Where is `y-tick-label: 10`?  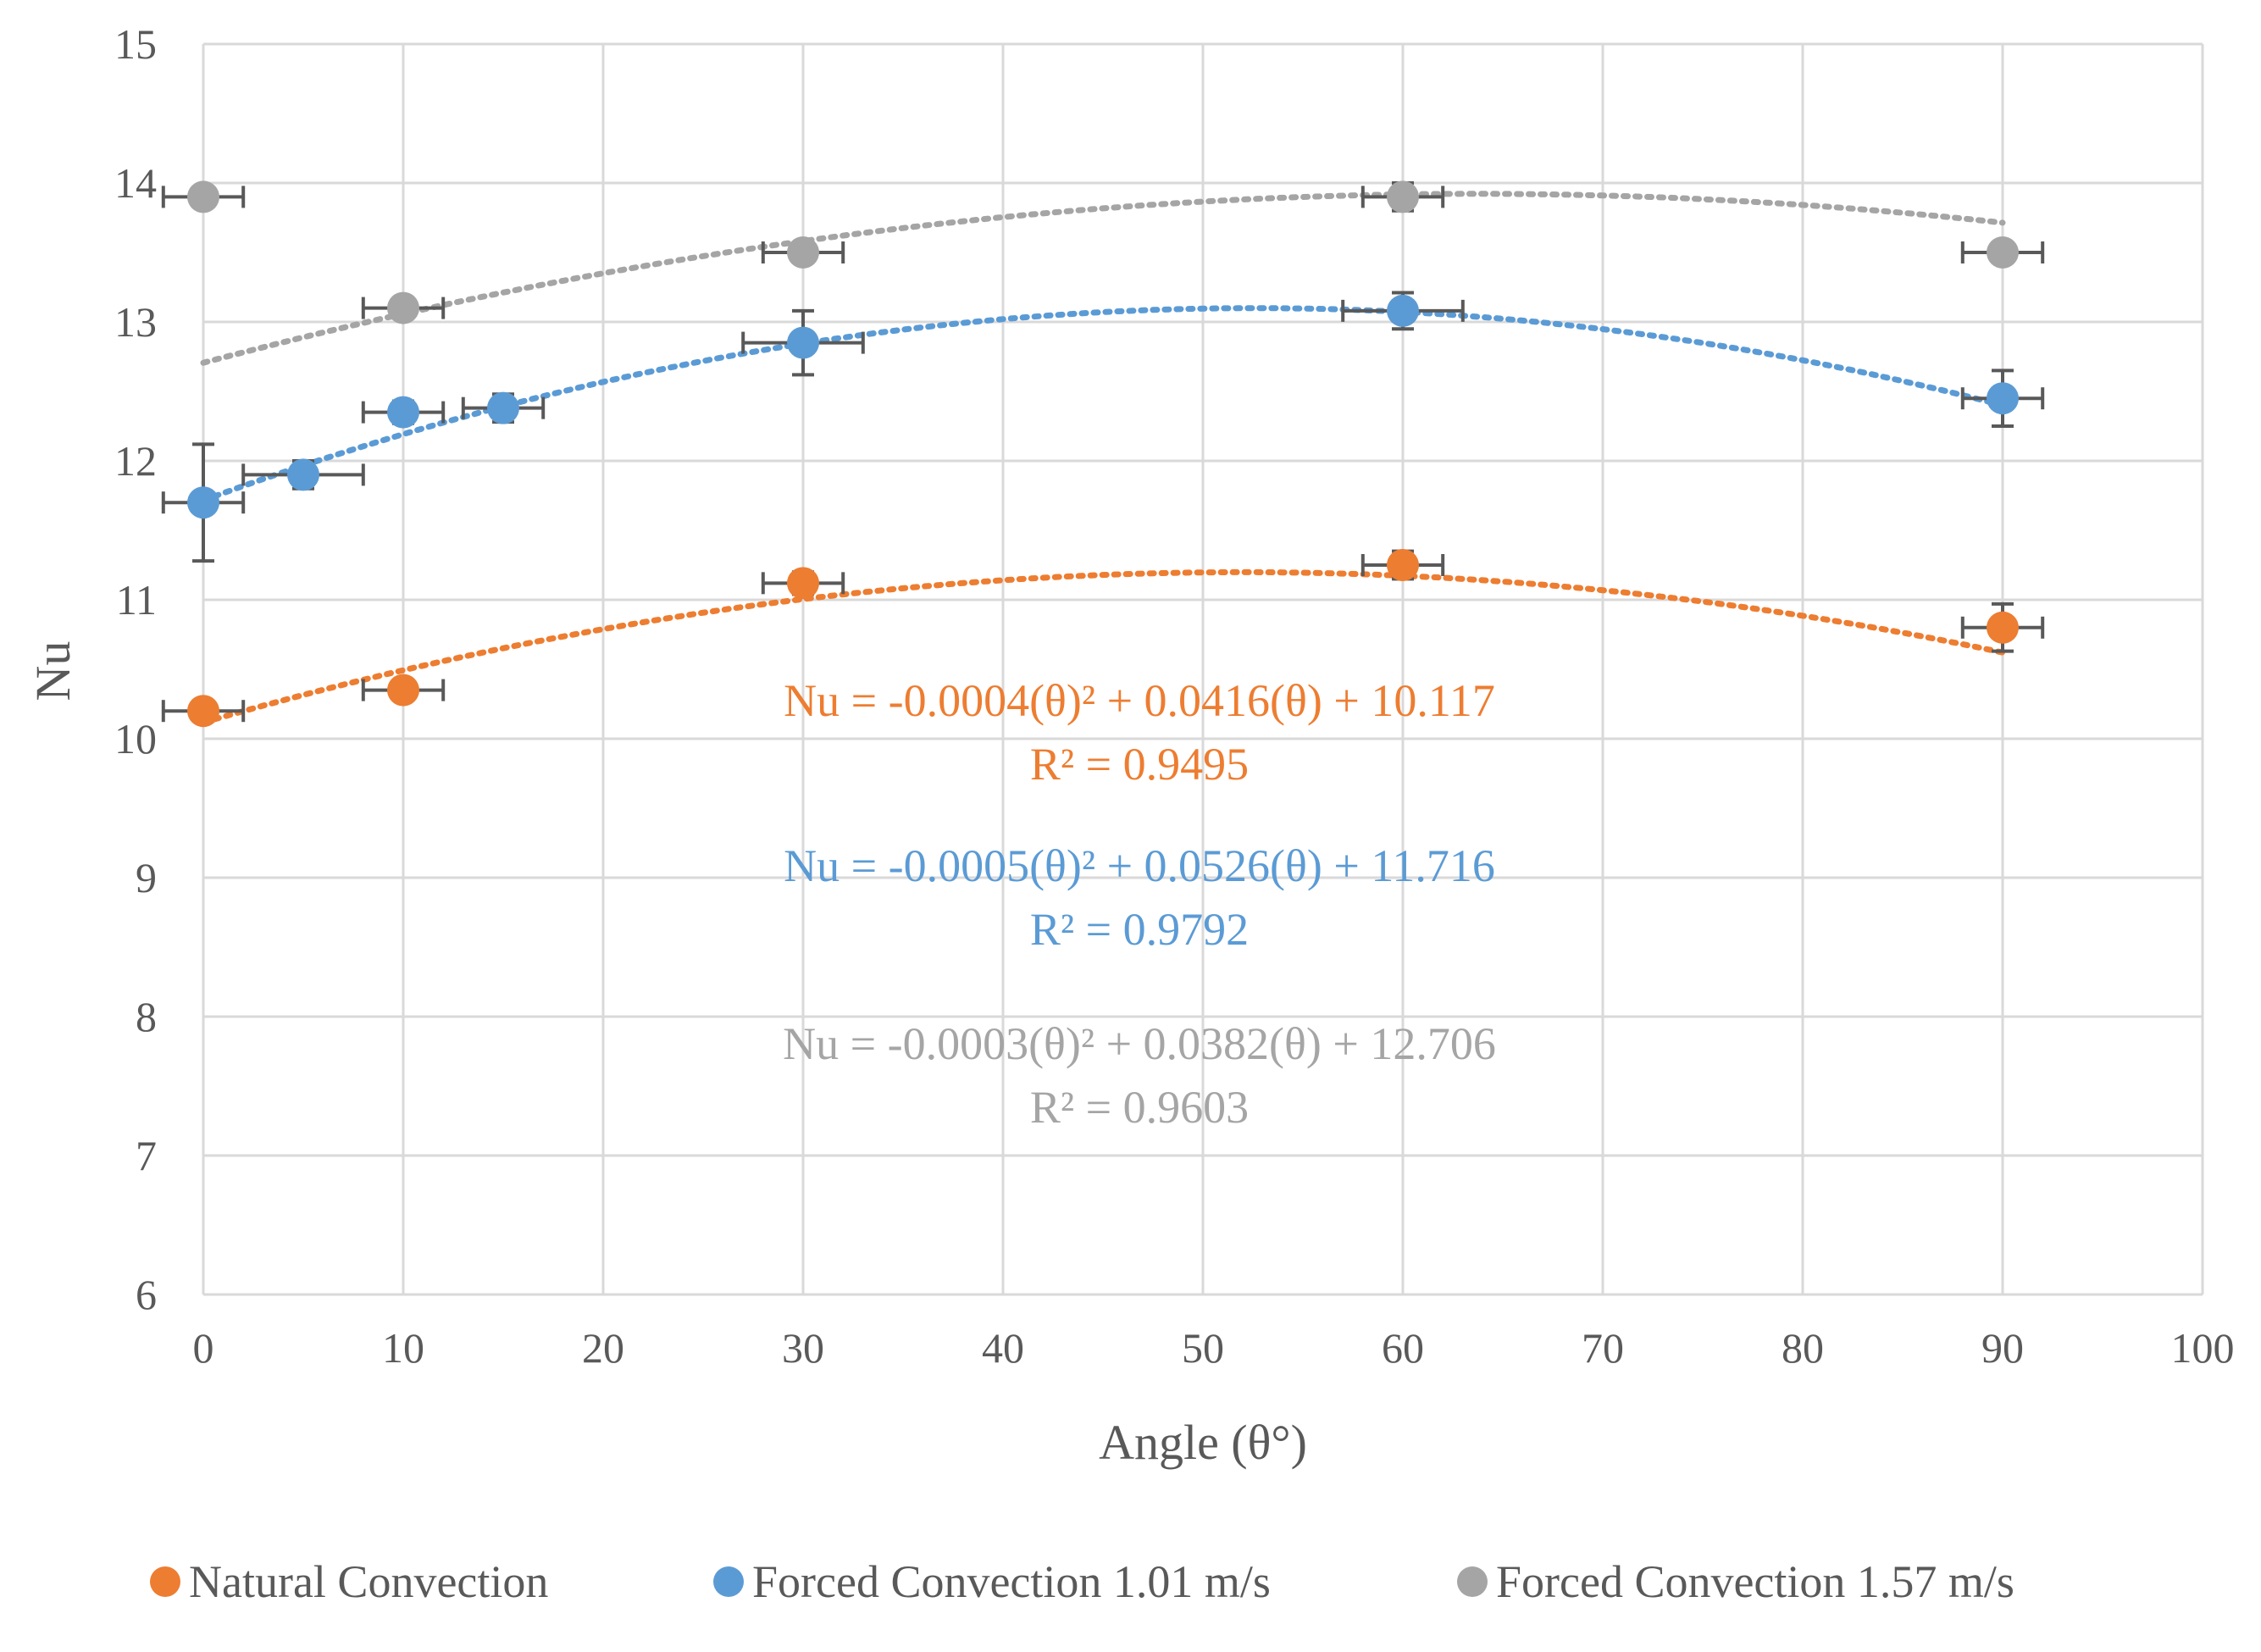 y-tick-label: 10 is located at coordinates (135, 738).